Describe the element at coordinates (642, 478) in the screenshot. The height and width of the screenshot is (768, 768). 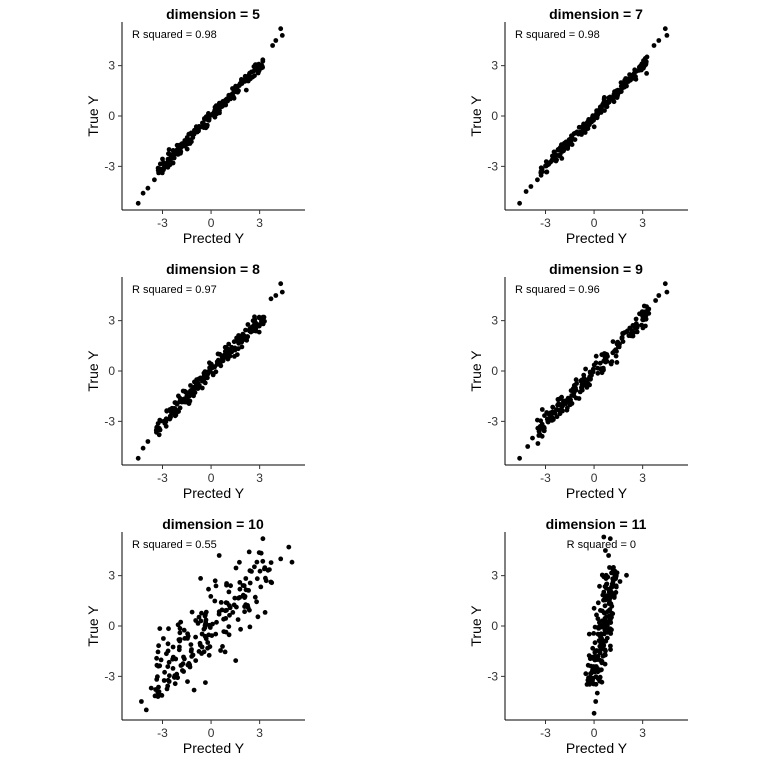
I see `x-tick-label: 3` at that location.